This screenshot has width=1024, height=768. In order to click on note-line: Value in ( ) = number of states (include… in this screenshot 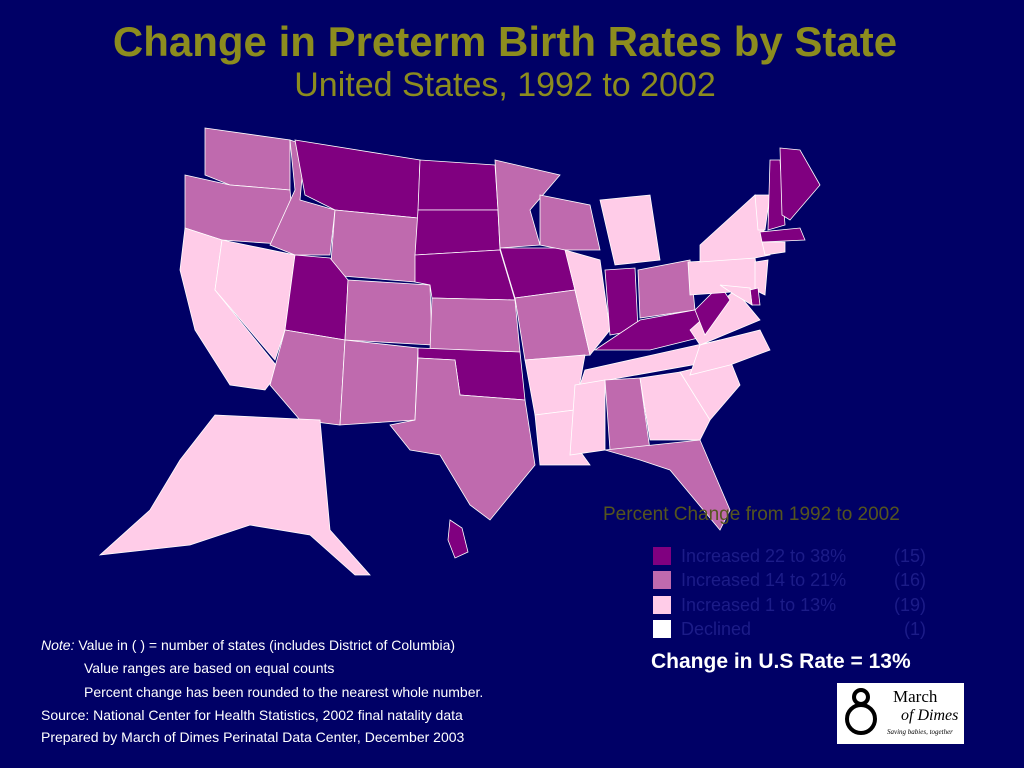, I will do `click(267, 645)`.